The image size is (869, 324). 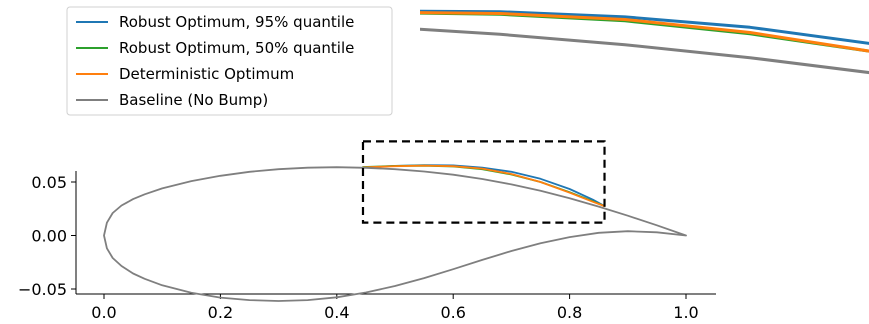 I want to click on legend-label-deterministic: Deterministic Optimum, so click(x=206, y=74).